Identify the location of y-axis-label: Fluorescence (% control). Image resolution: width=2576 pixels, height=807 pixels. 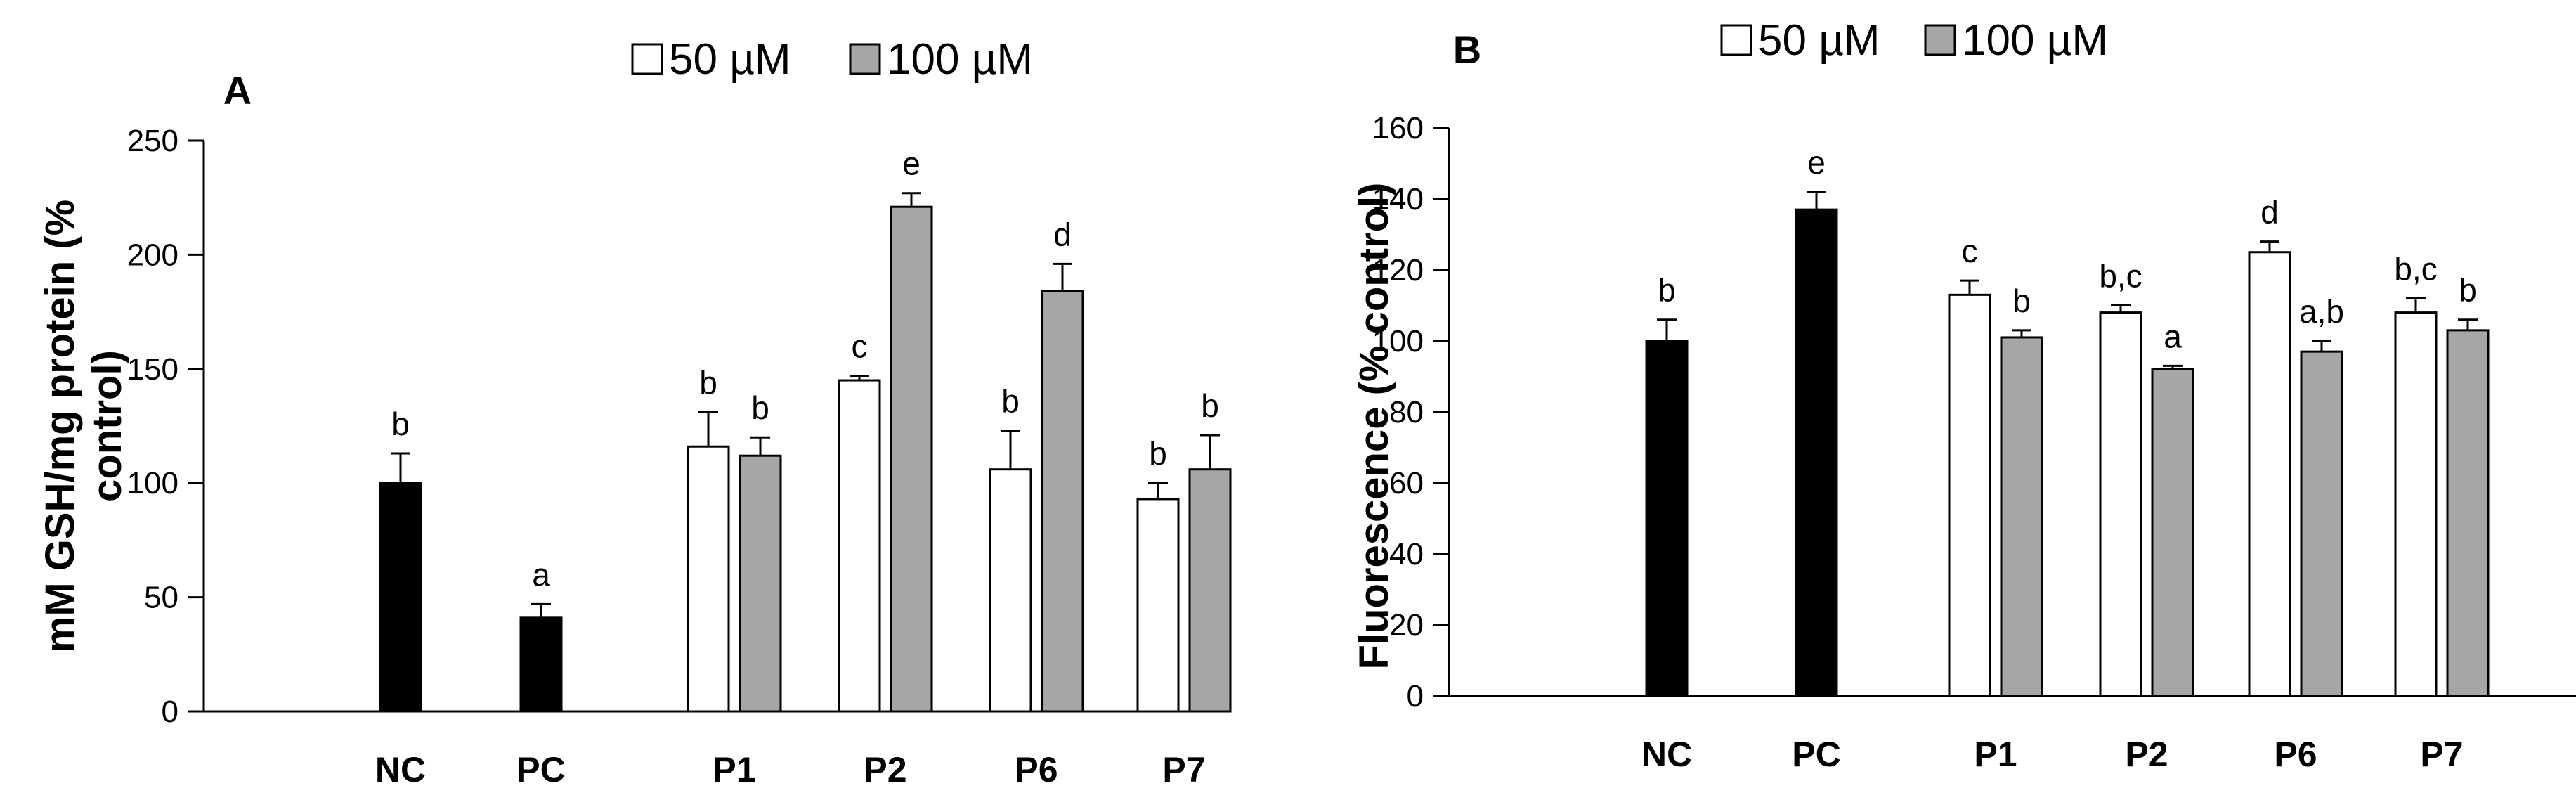
(1374, 427).